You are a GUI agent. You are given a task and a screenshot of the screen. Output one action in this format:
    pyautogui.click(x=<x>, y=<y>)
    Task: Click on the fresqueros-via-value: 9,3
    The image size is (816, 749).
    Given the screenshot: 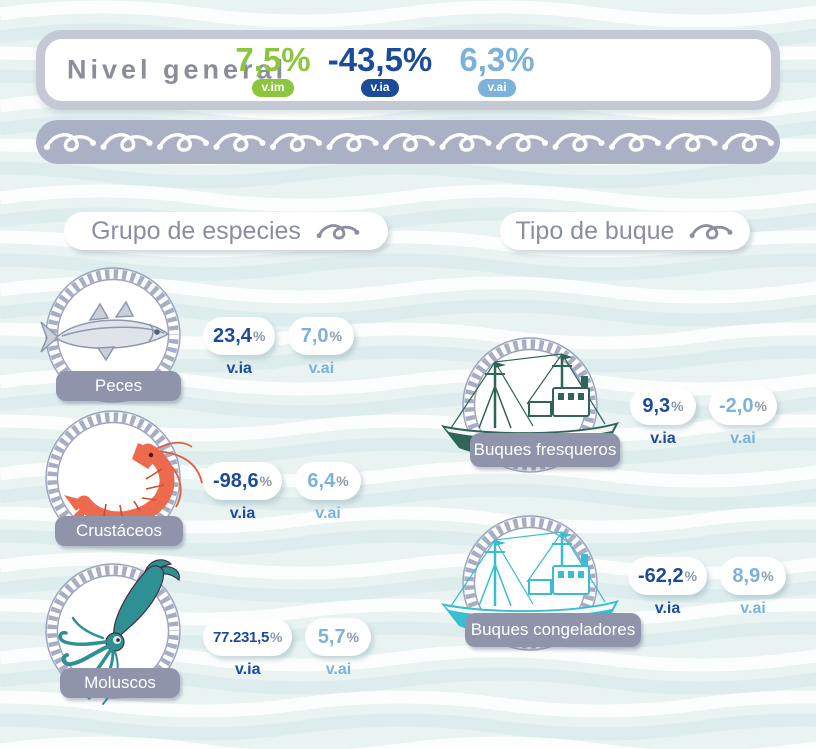 What is the action you would take?
    pyautogui.click(x=656, y=406)
    